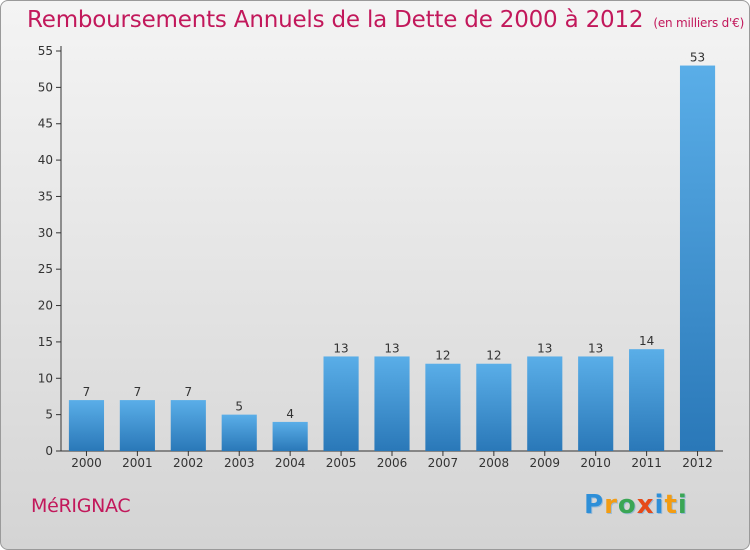 The image size is (750, 550). Describe the element at coordinates (188, 463) in the screenshot. I see `x-tick-label: 2002` at that location.